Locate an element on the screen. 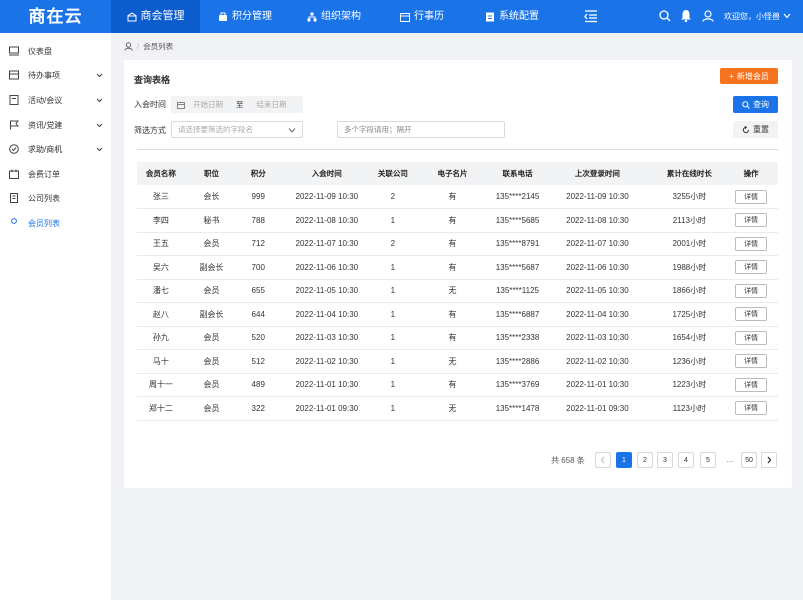 The image size is (803, 600). sidebar-item: 公司列表 is located at coordinates (55, 198).